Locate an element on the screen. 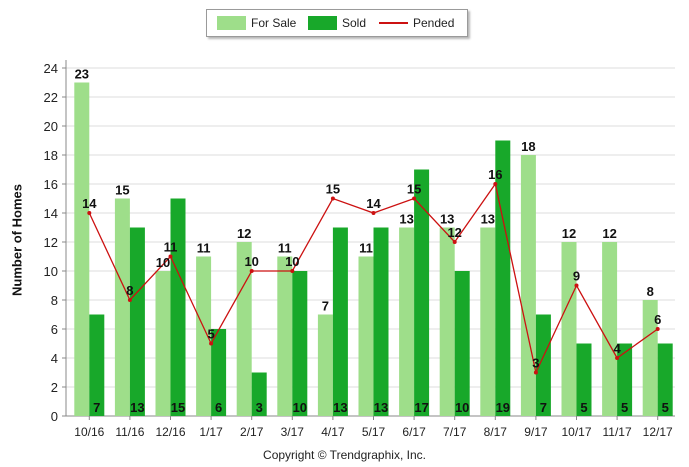 This screenshot has height=467, width=689. y-axis-title-box: Number of Homes is located at coordinates (17, 240).